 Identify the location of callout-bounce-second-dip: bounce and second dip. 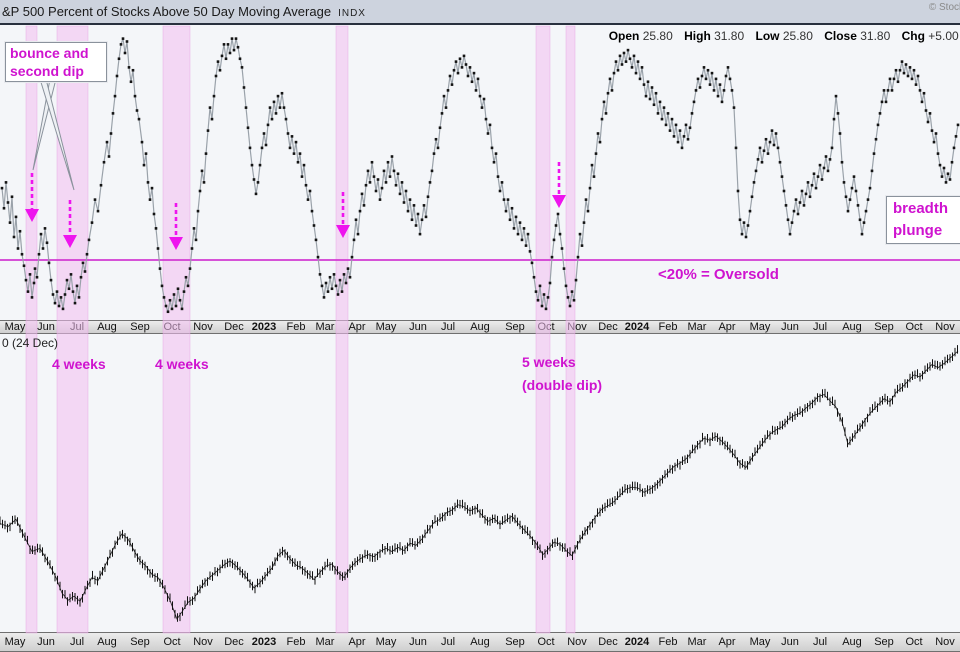
(56, 62).